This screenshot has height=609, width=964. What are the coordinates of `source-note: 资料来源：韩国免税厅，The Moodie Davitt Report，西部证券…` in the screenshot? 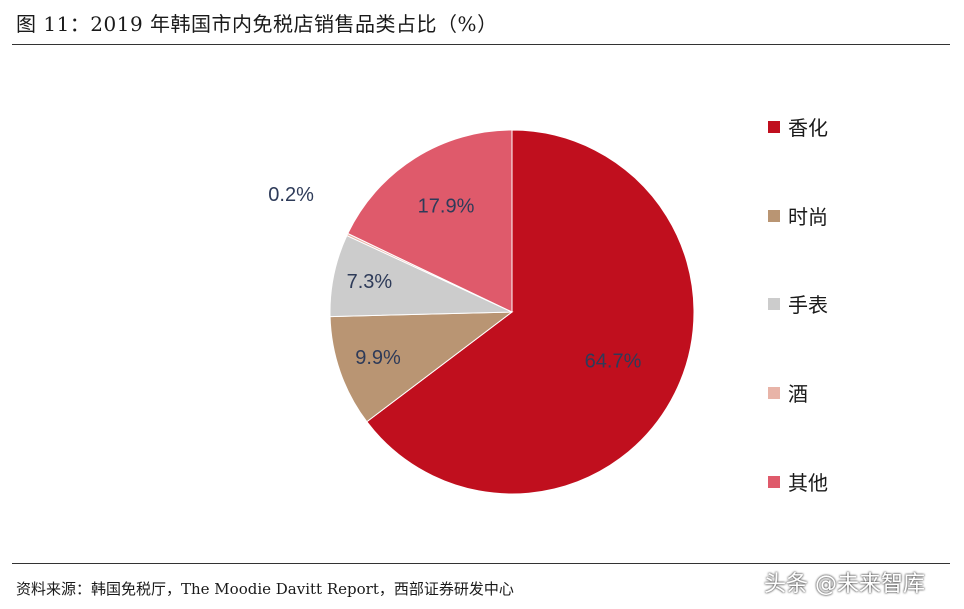 It's located at (265, 589).